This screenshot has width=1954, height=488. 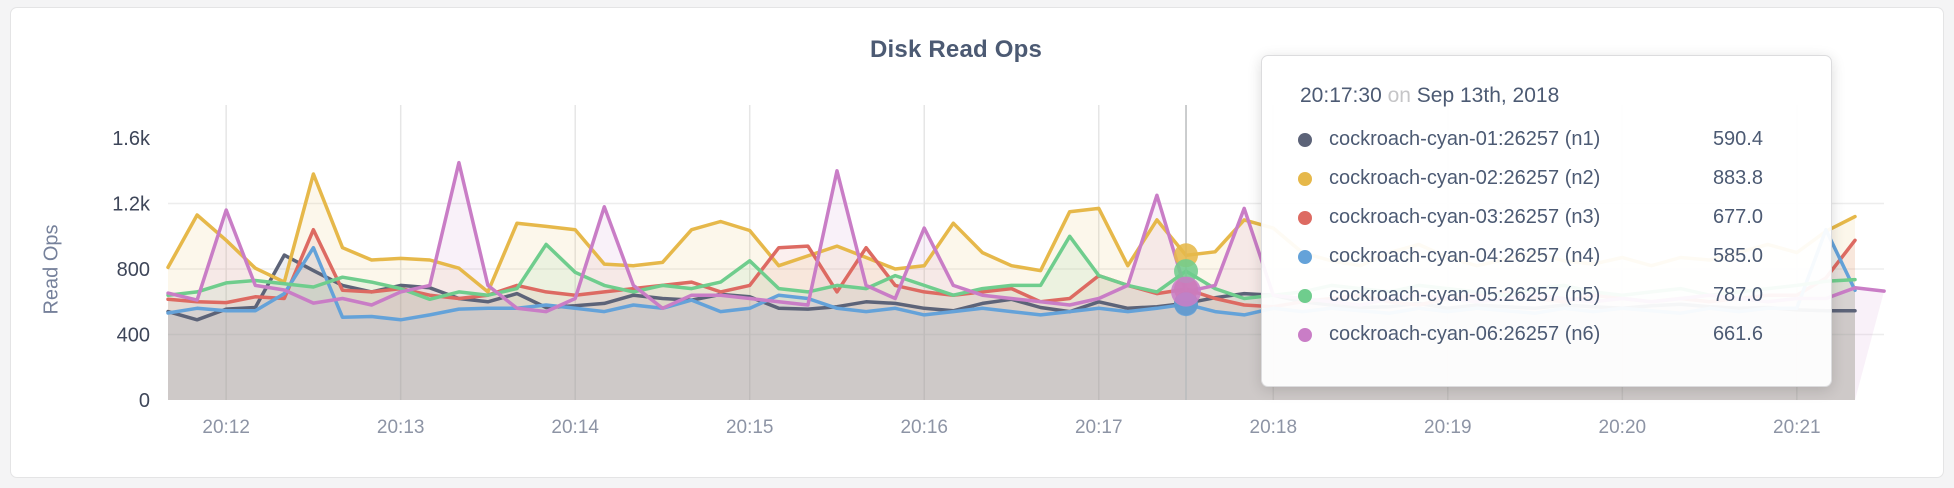 I want to click on tooltip-row-n5: cockroach-cyan-05:26257 (n5) 787.0, so click(x=1547, y=295).